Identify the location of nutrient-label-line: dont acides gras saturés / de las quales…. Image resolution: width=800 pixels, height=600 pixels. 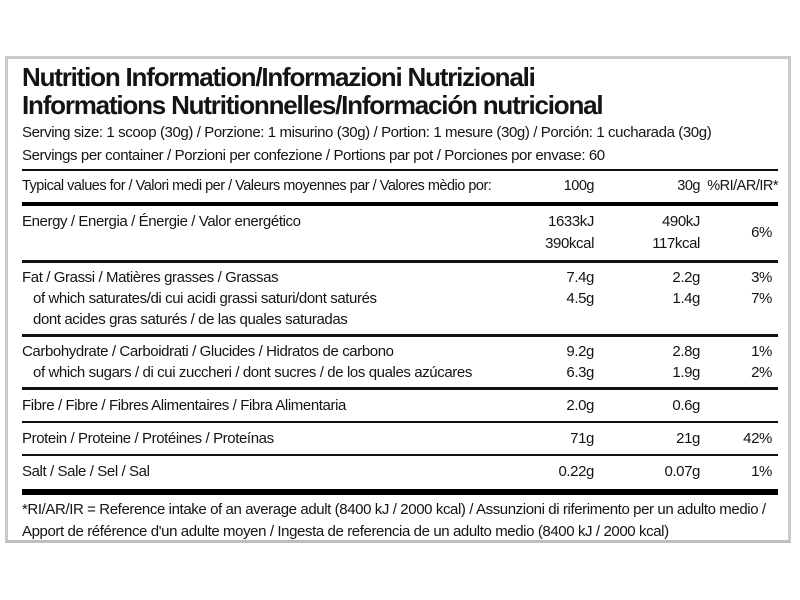
(190, 319).